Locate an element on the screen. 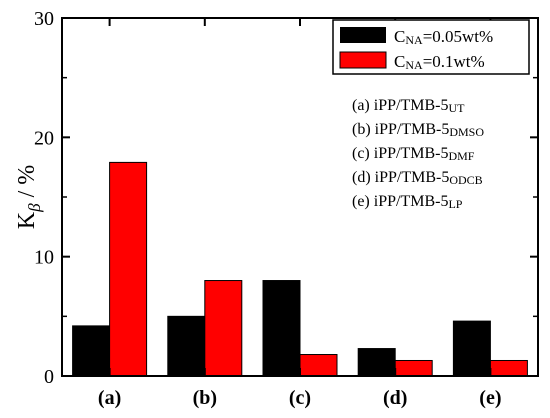 The width and height of the screenshot is (550, 418). y-tick-label: 0 is located at coordinates (49, 377).